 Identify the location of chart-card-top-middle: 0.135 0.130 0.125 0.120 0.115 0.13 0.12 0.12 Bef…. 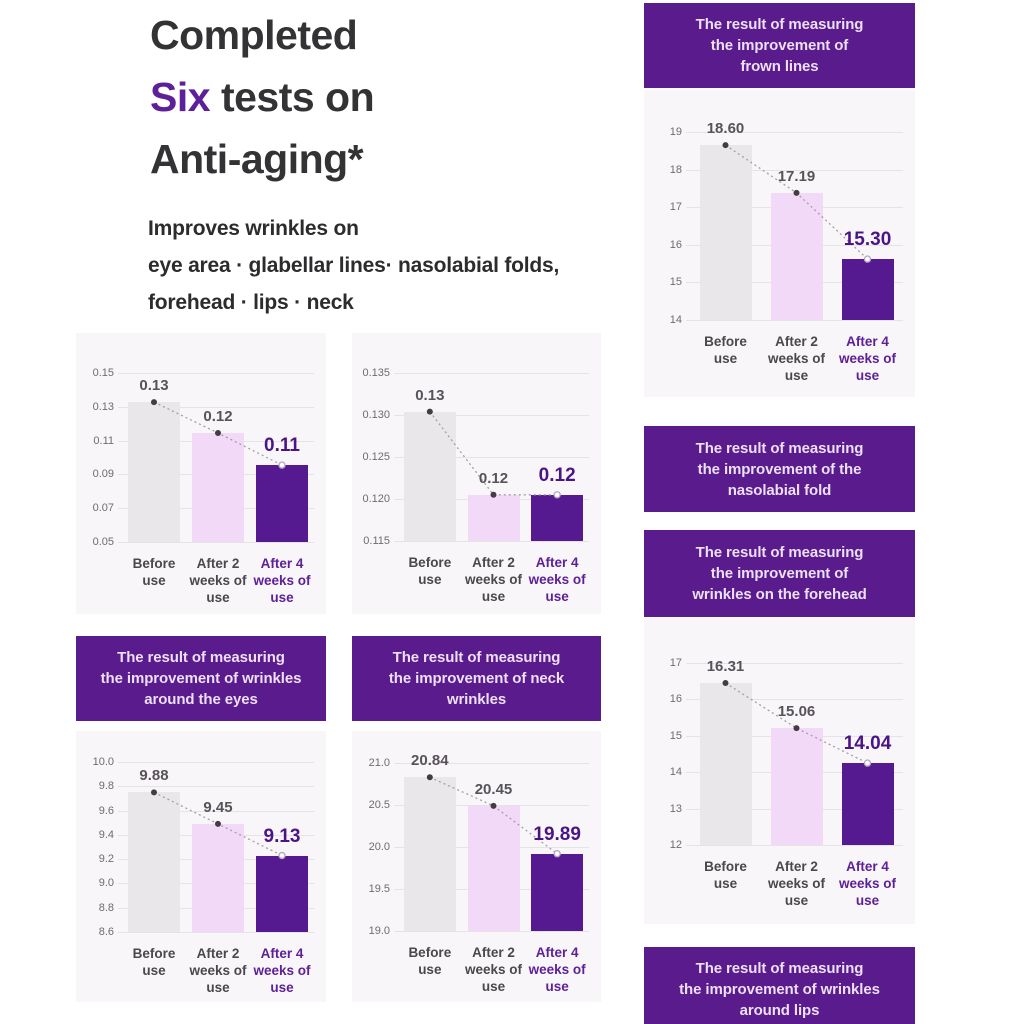
(476, 473).